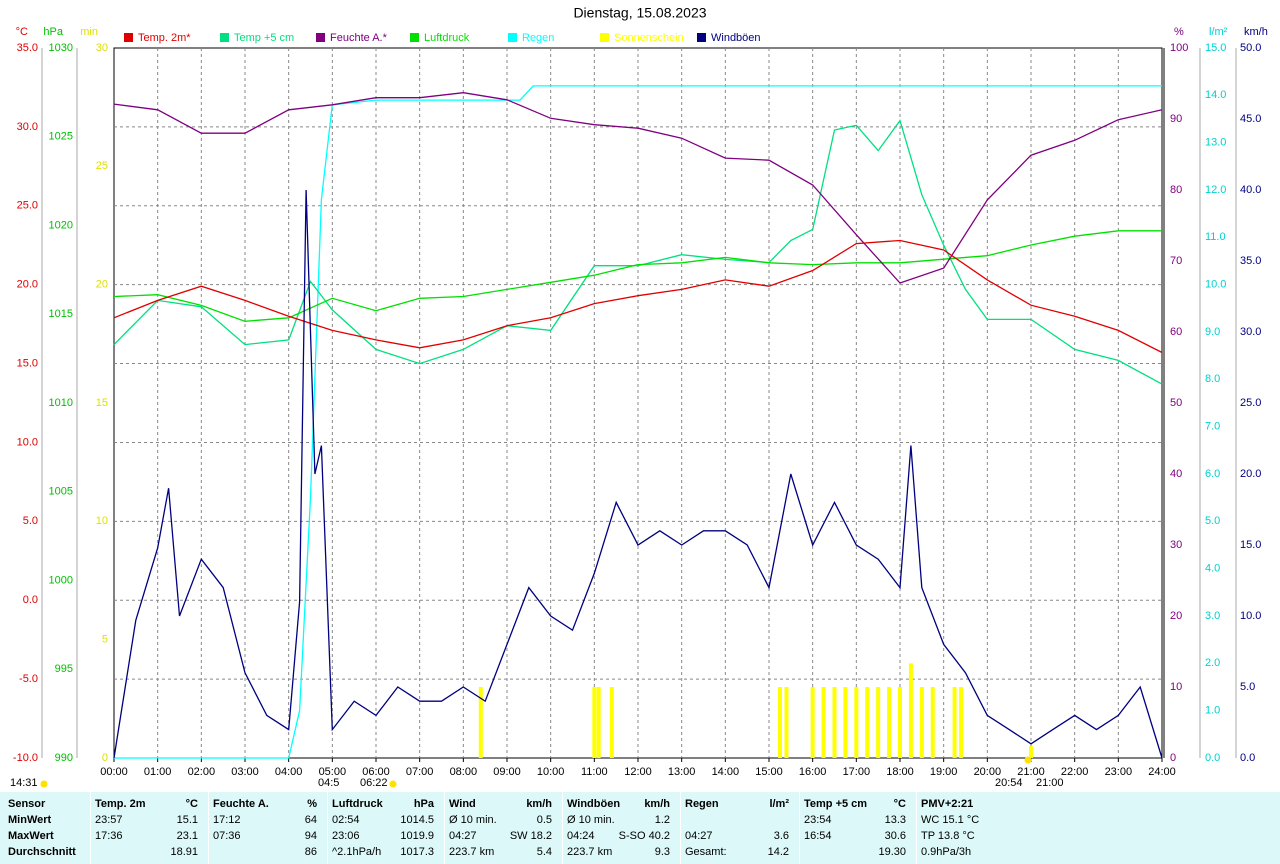 The height and width of the screenshot is (864, 1280). Describe the element at coordinates (706, 852) in the screenshot. I see `cell-text: Gesamt:` at that location.